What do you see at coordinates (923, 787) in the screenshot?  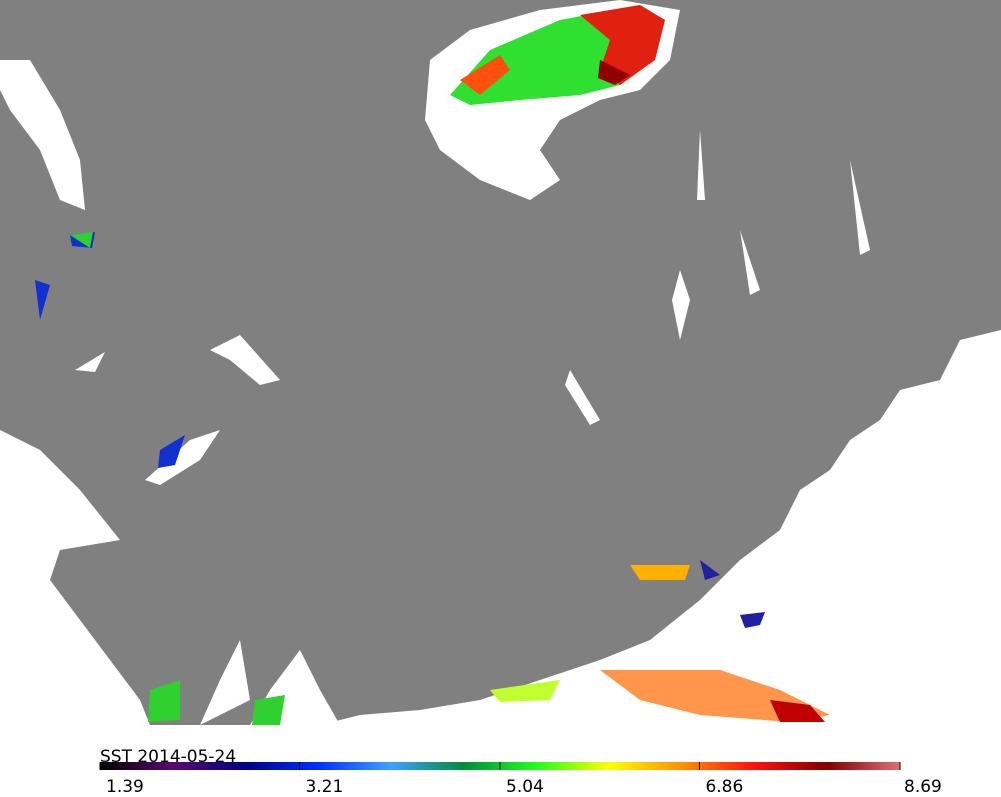 I see `colorbar-tick-label: 8.69` at bounding box center [923, 787].